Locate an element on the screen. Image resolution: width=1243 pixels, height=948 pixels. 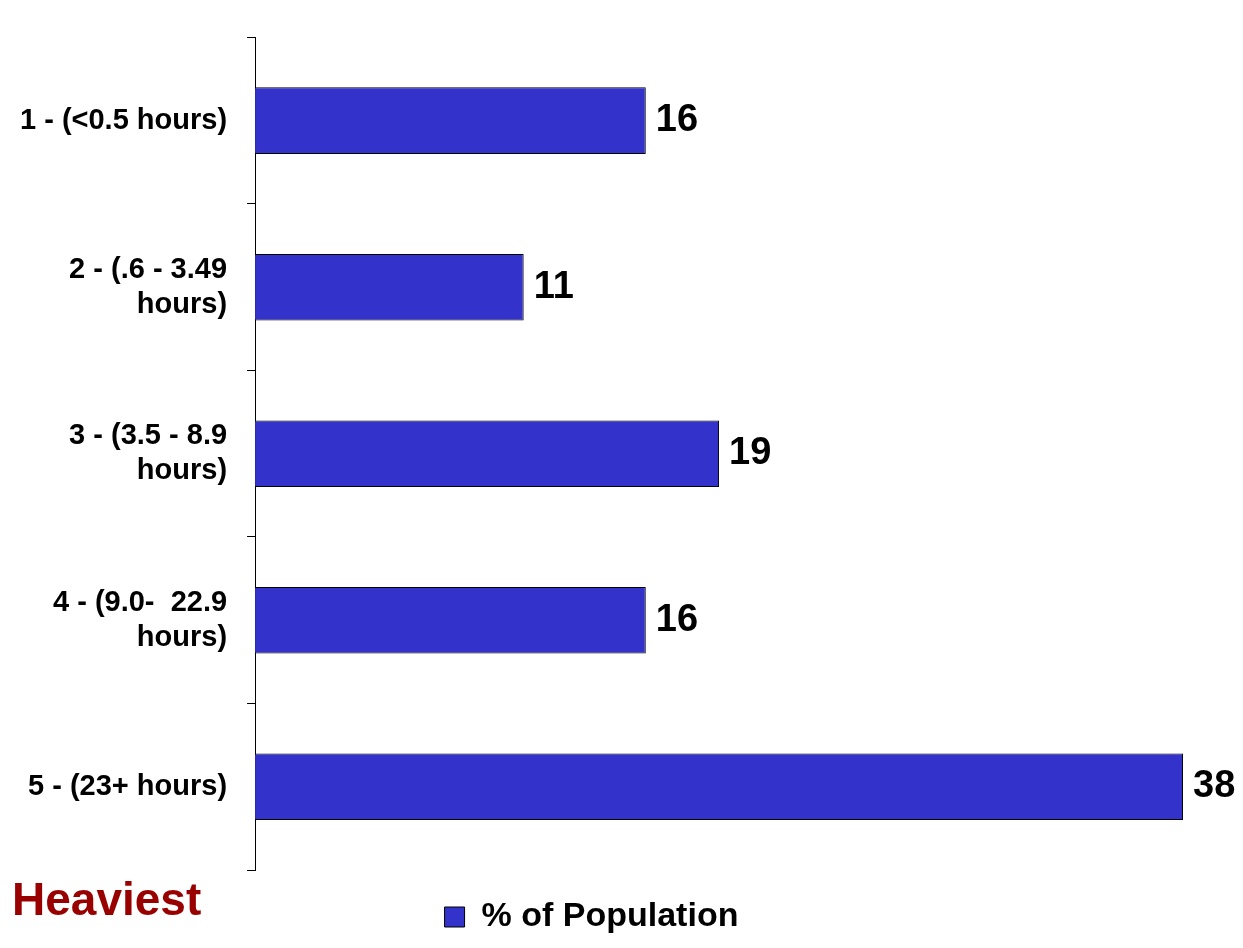
y-tick-label: 4 - (9.0- 22.9 hours) is located at coordinates (140, 618).